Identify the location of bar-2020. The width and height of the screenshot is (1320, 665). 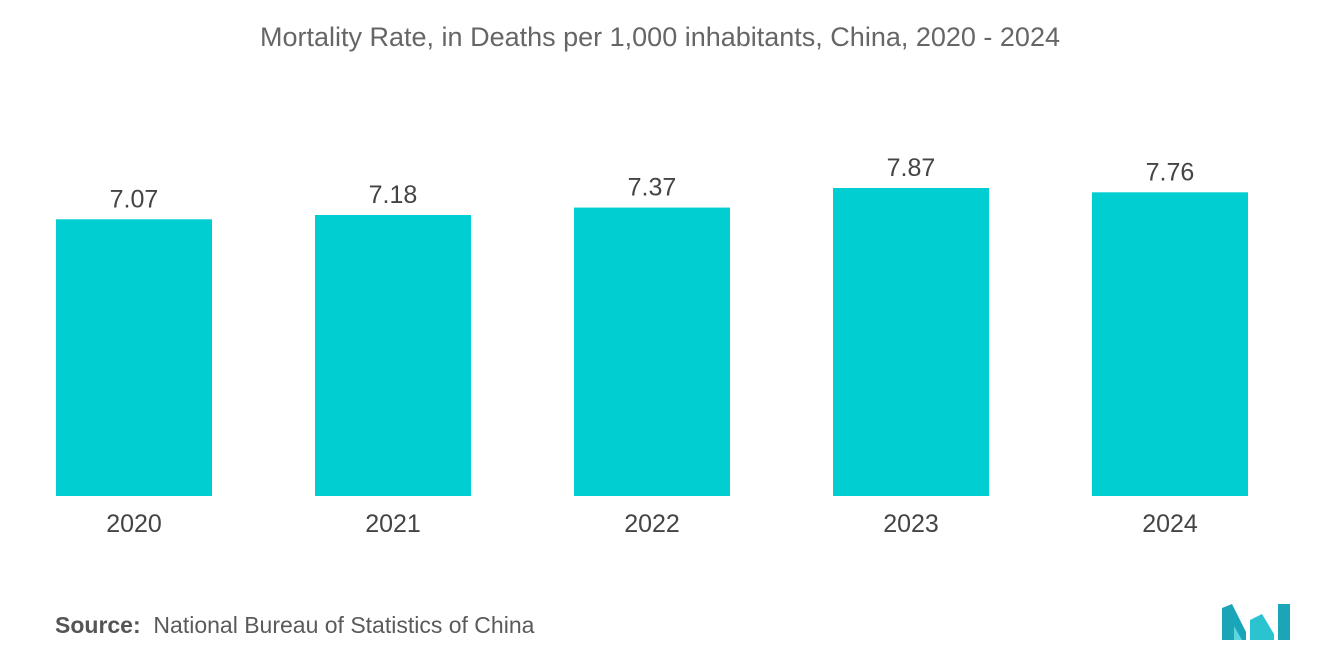
(134, 357).